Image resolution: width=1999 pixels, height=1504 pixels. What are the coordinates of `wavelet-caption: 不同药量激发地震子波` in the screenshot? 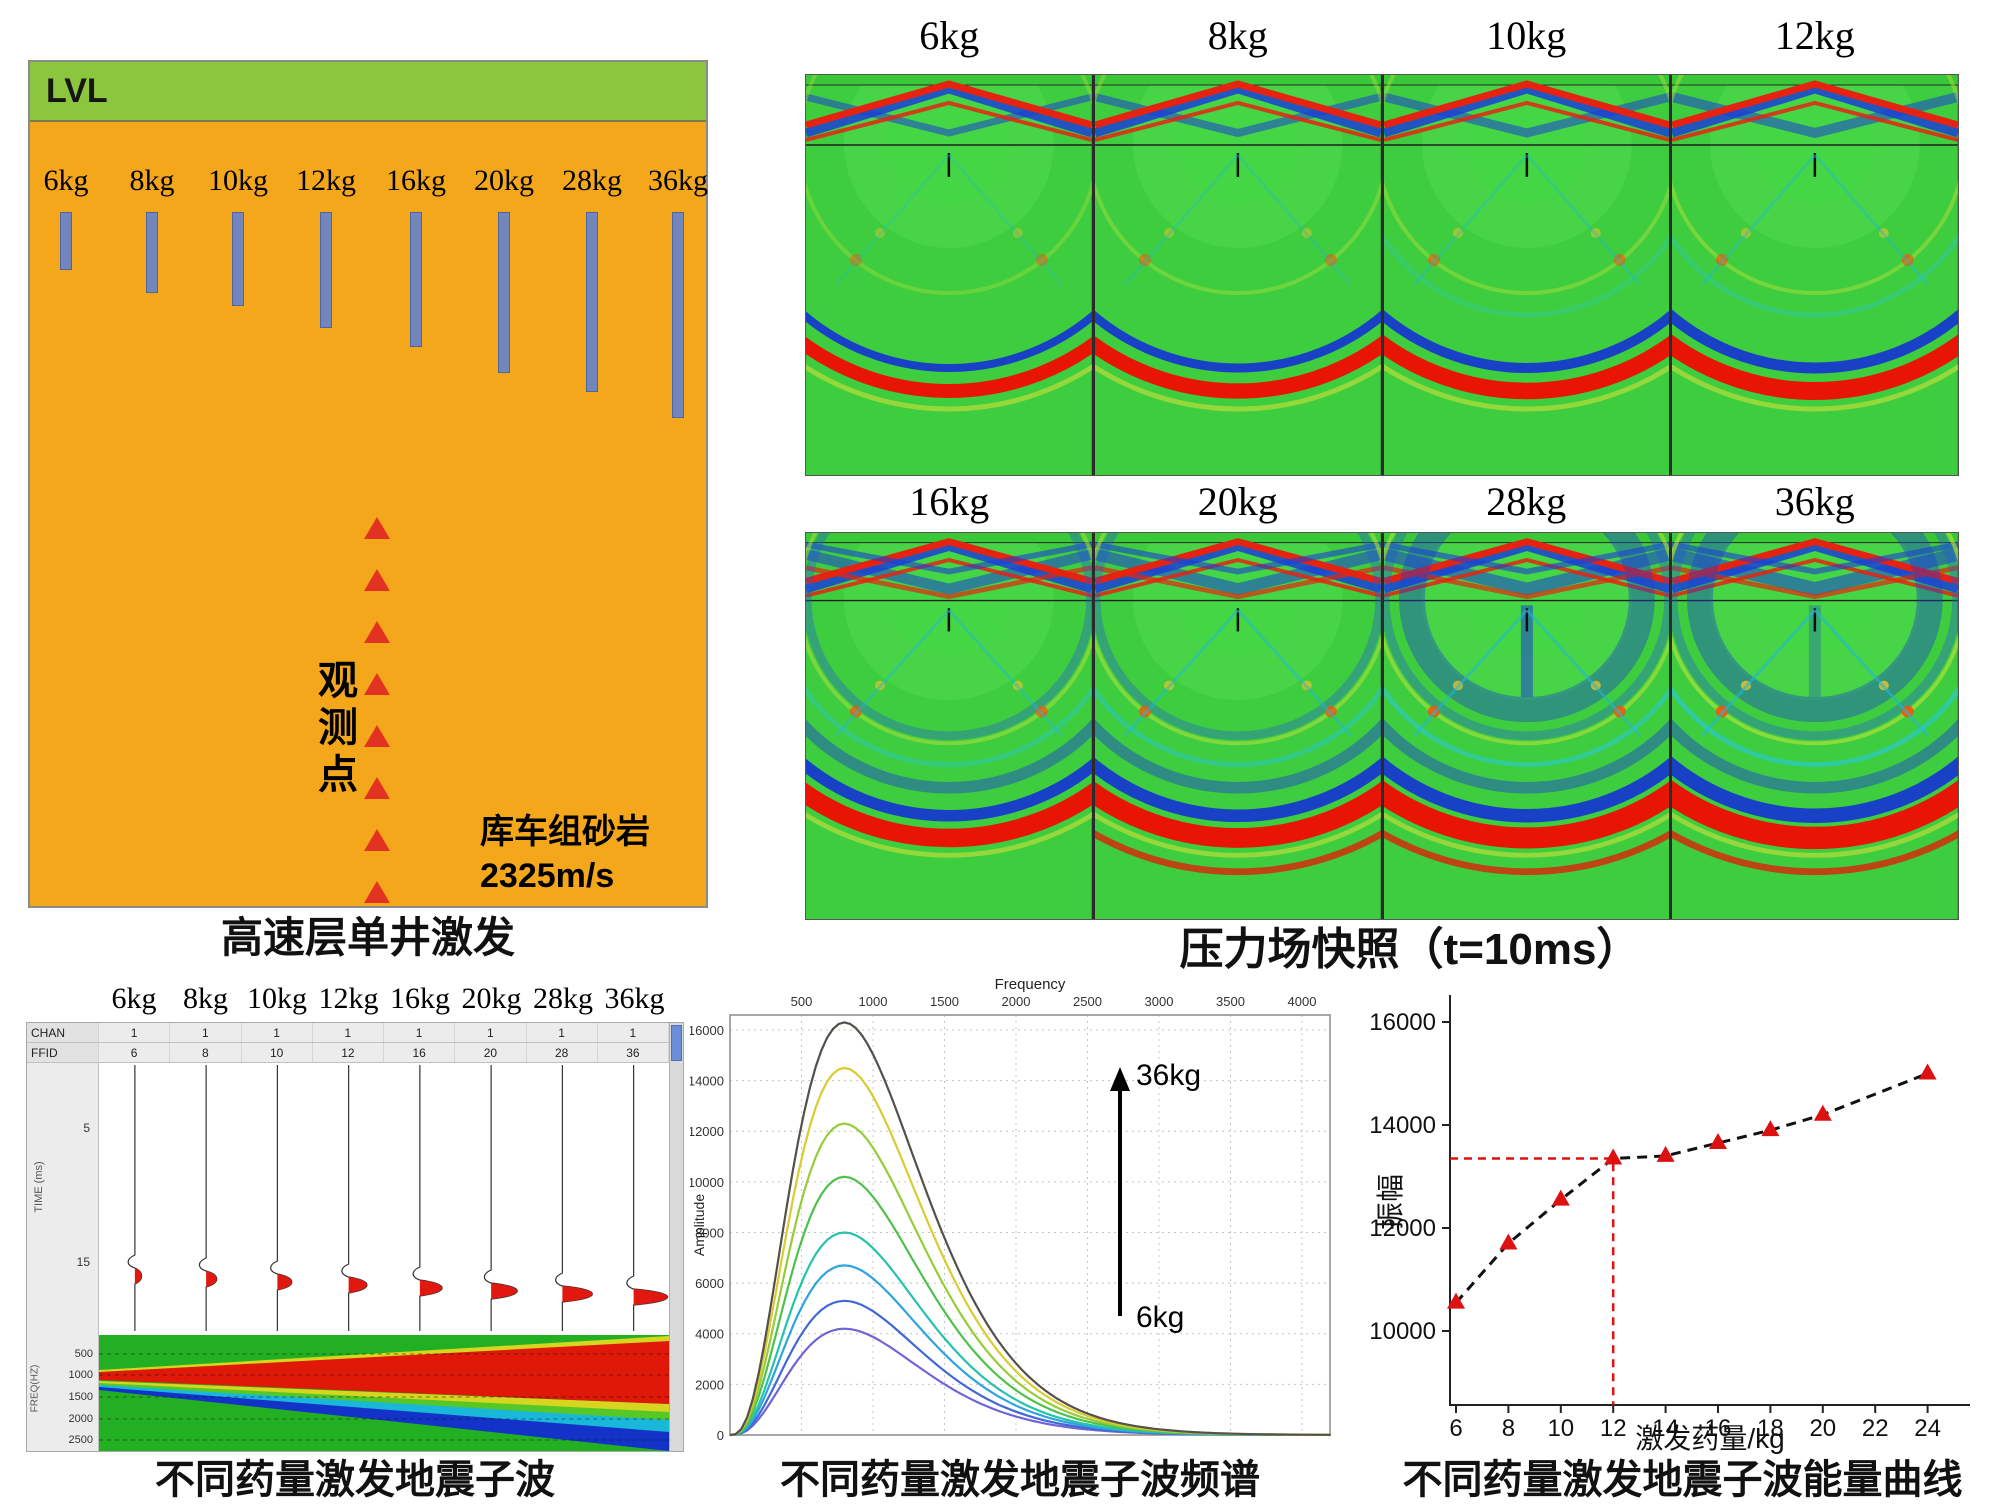 It's located at (355, 1480).